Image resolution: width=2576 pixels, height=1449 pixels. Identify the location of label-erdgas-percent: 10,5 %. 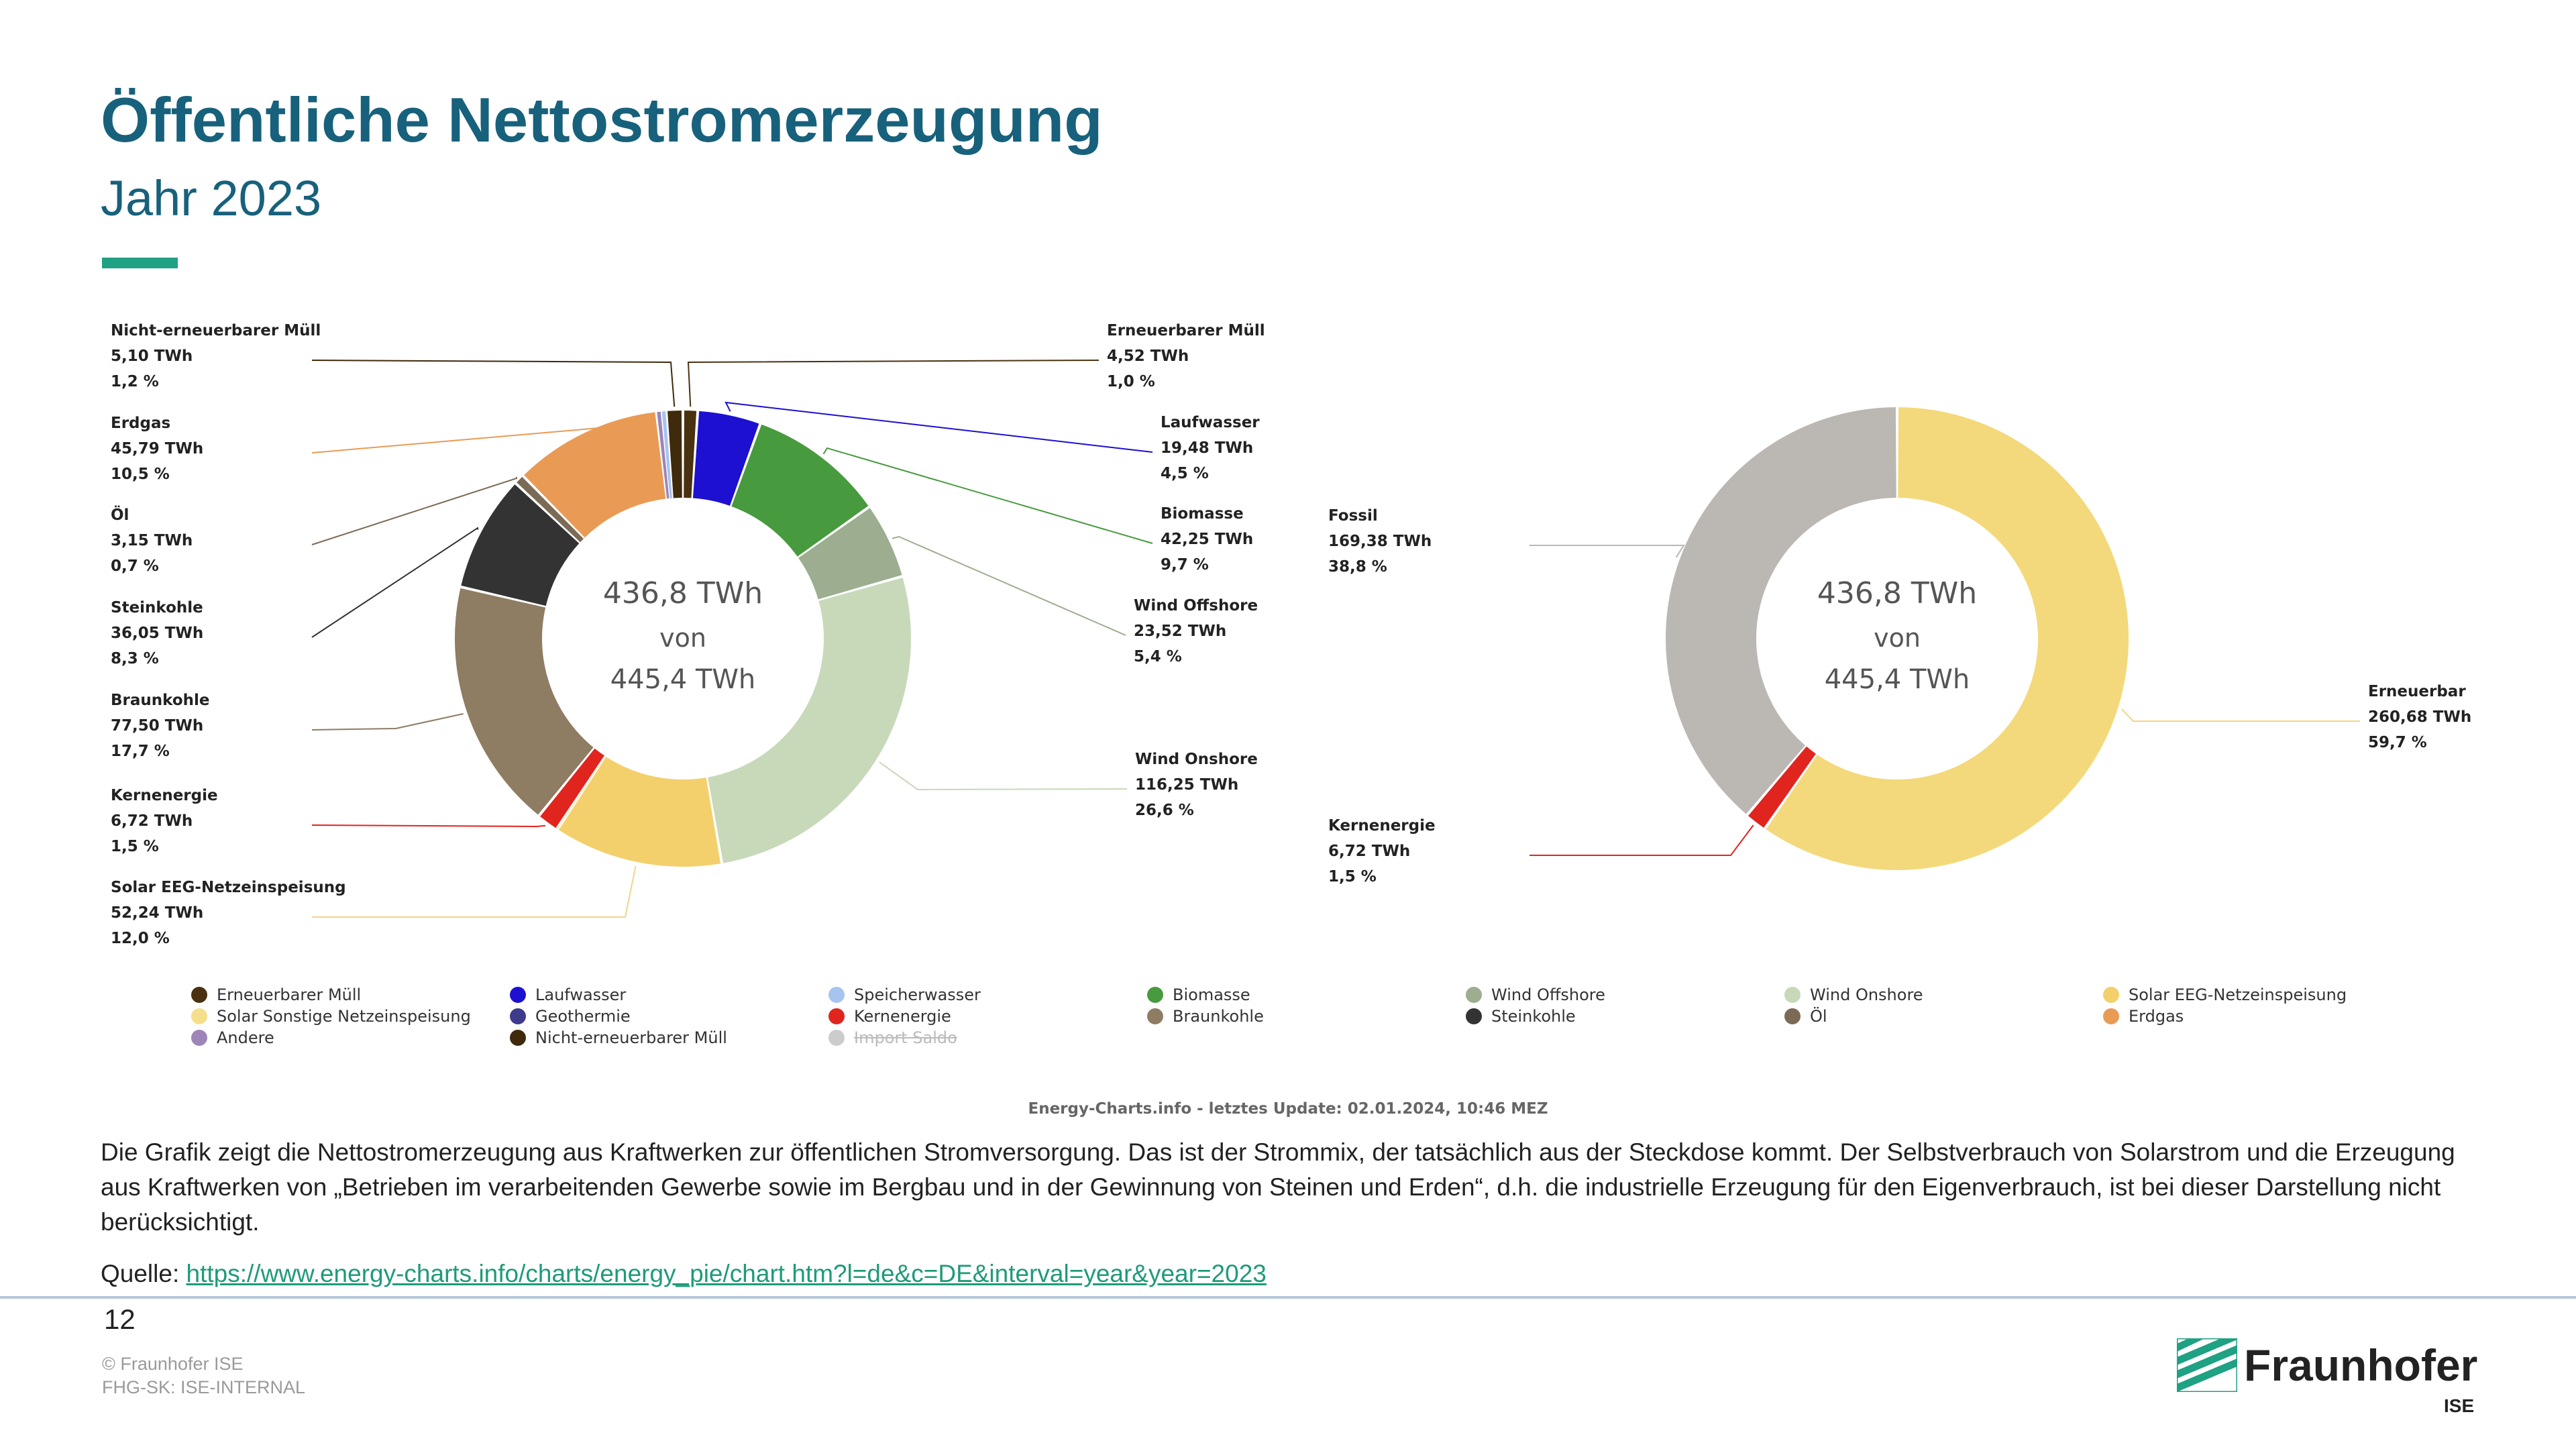
(140, 474).